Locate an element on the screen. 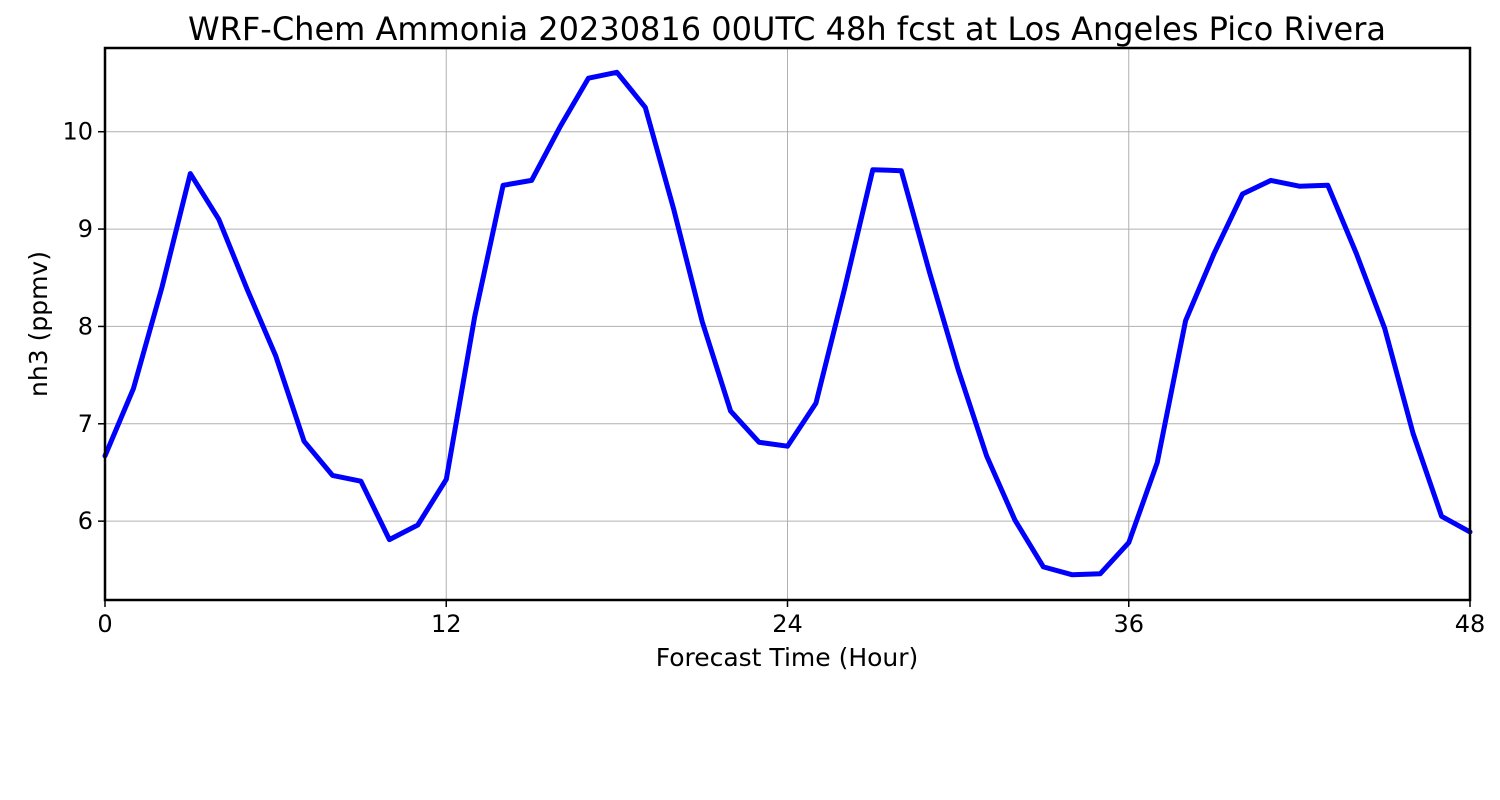 This screenshot has height=800, width=1500. y-tick-label: 10 is located at coordinates (77, 132).